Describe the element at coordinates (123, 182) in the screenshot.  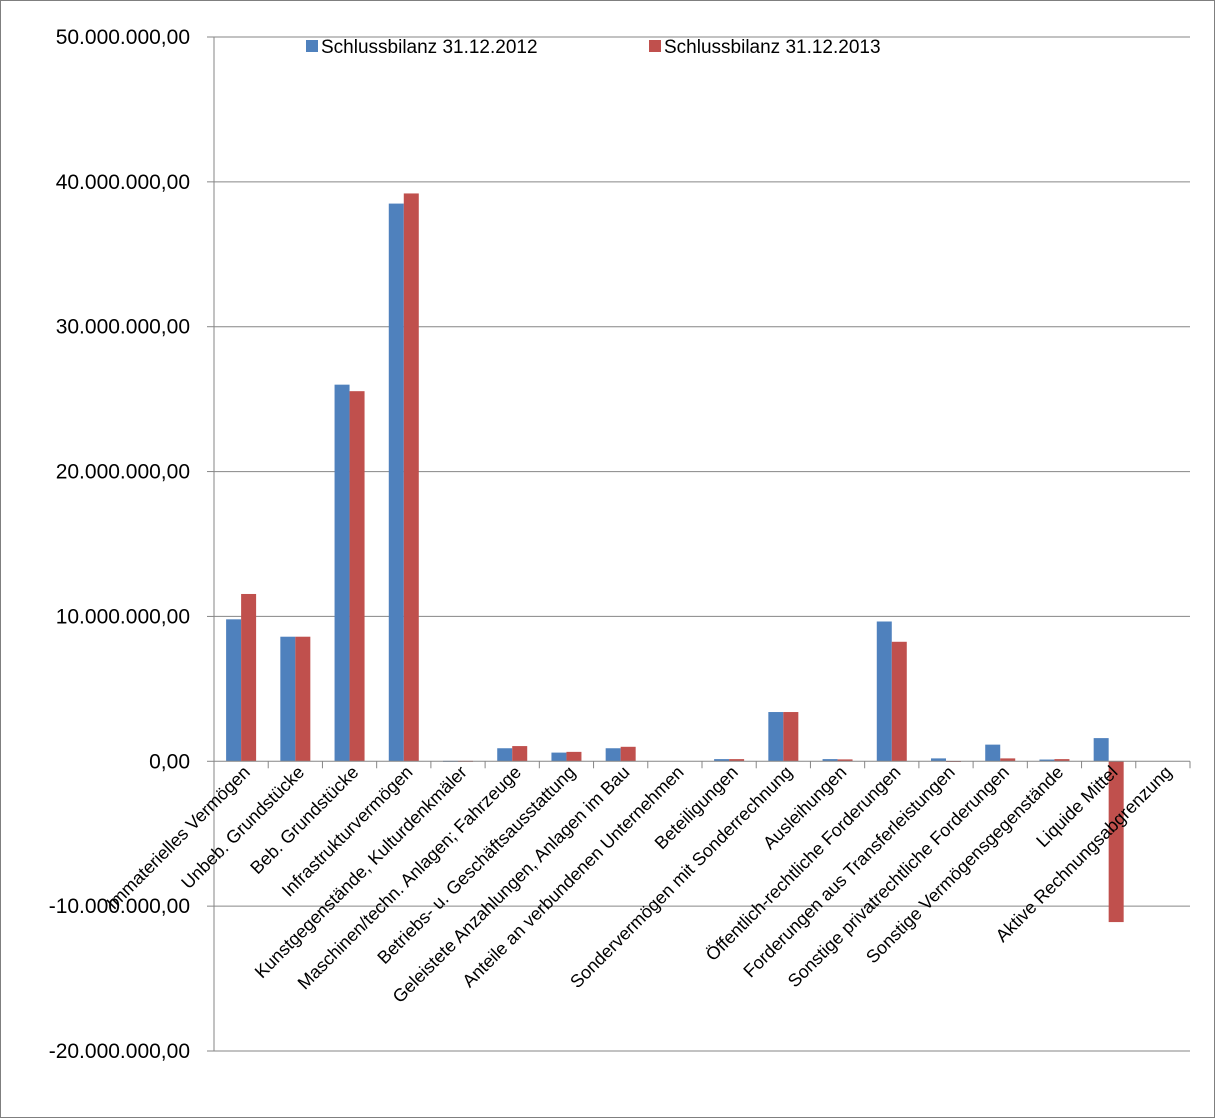
I see `y-tick-label: 40.000.000,00` at that location.